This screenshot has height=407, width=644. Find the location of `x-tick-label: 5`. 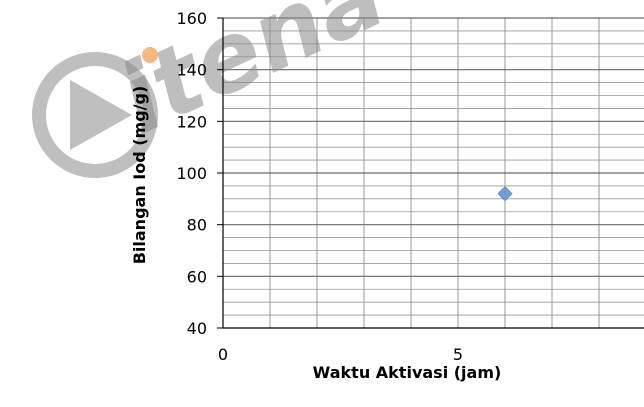

x-tick-label: 5 is located at coordinates (458, 354).